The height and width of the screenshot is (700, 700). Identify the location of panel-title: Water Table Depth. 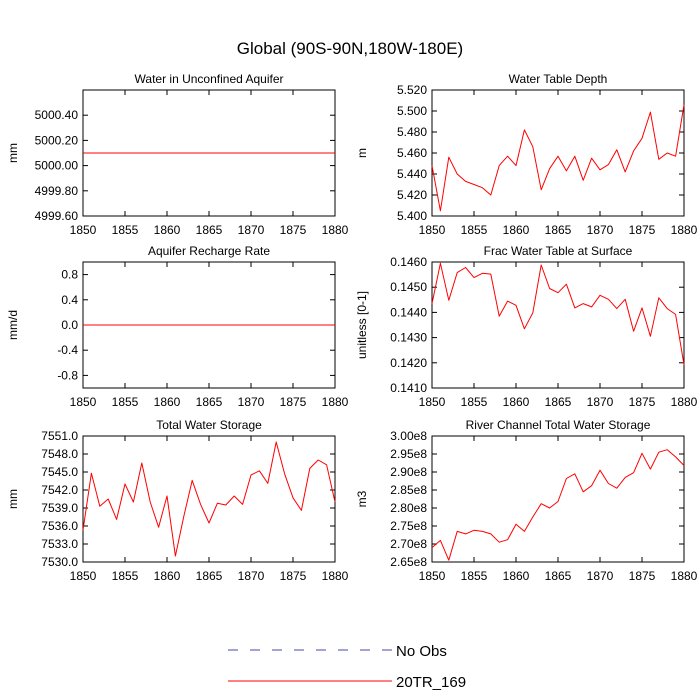
(558, 79).